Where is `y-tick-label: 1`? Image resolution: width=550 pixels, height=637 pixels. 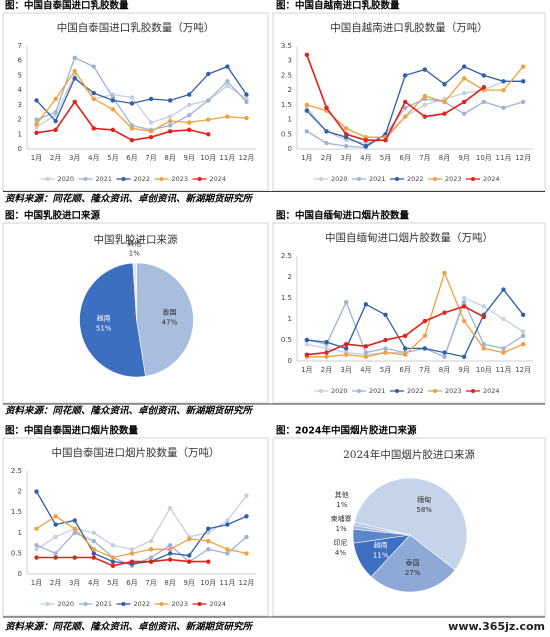 y-tick-label: 1 is located at coordinates (20, 533).